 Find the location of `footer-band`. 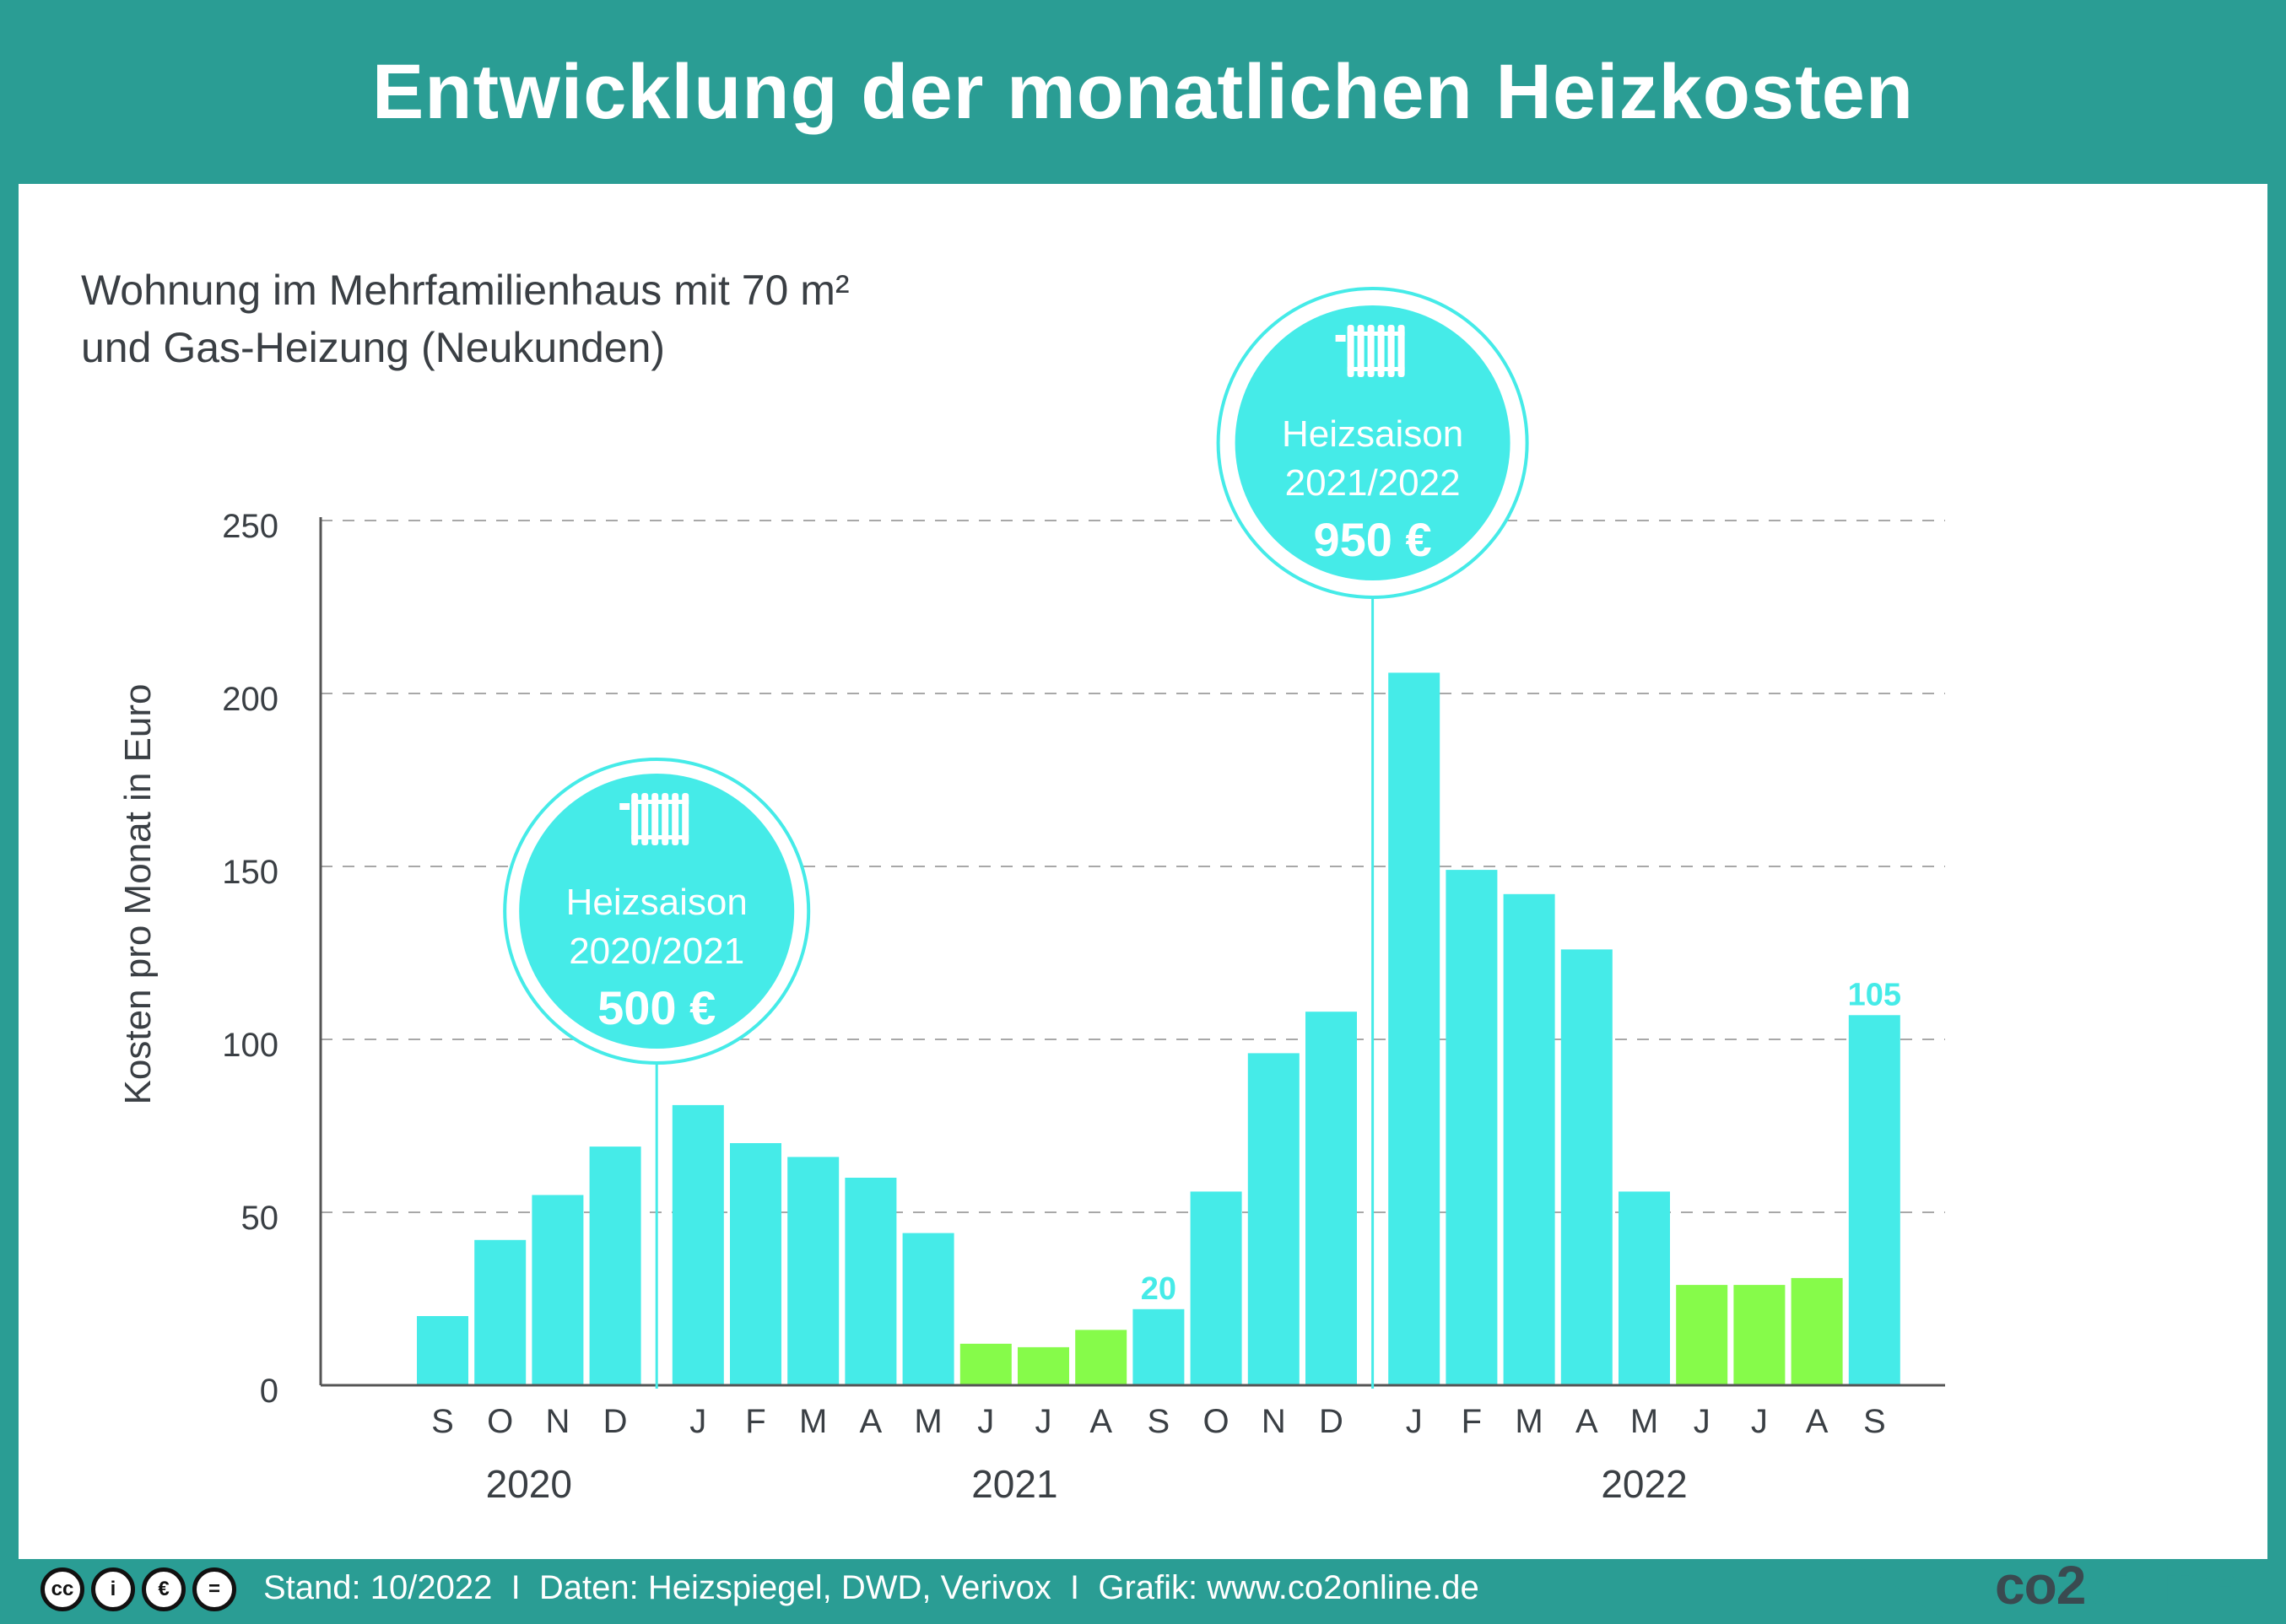

footer-band is located at coordinates (983, 1591).